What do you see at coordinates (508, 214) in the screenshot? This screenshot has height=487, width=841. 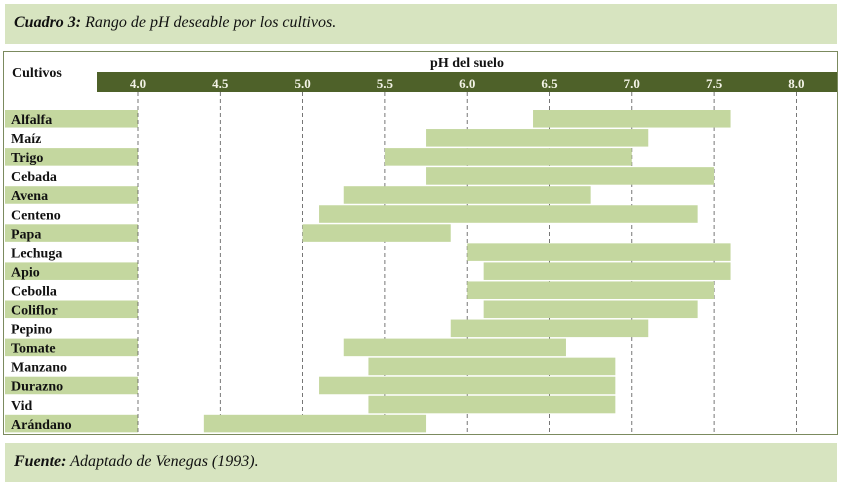 I see `range-bar-centeno` at bounding box center [508, 214].